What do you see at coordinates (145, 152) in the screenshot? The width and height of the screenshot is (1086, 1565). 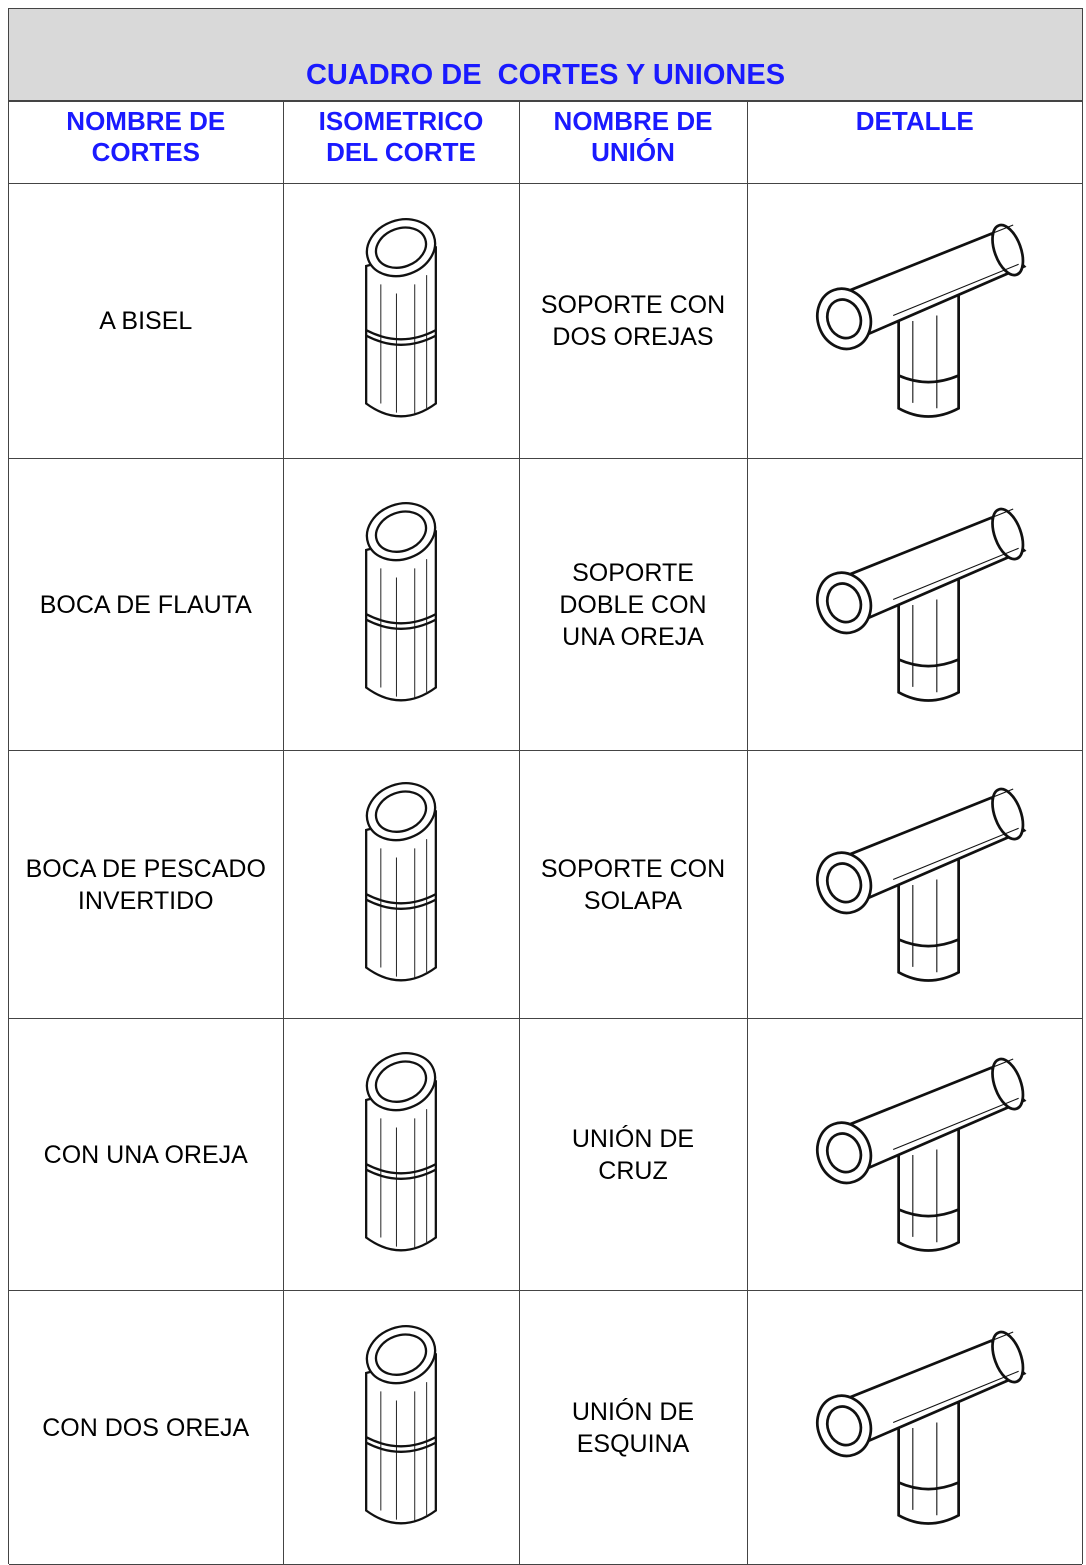 I see `header-text: CORTES` at bounding box center [145, 152].